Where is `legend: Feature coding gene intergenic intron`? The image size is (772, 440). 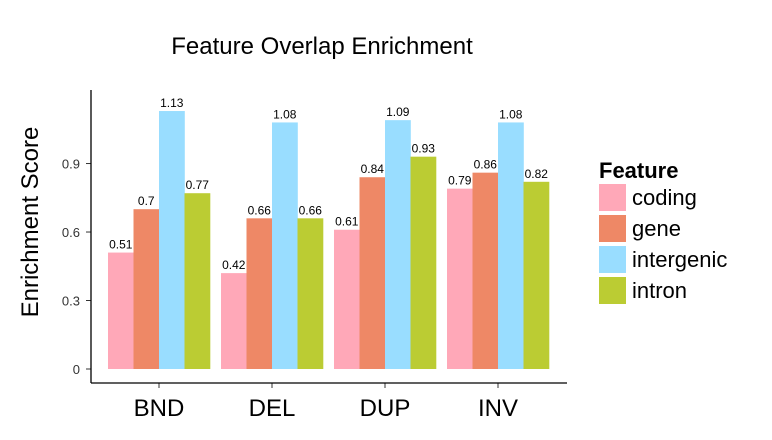
legend: Feature coding gene intergenic intron is located at coordinates (663, 231).